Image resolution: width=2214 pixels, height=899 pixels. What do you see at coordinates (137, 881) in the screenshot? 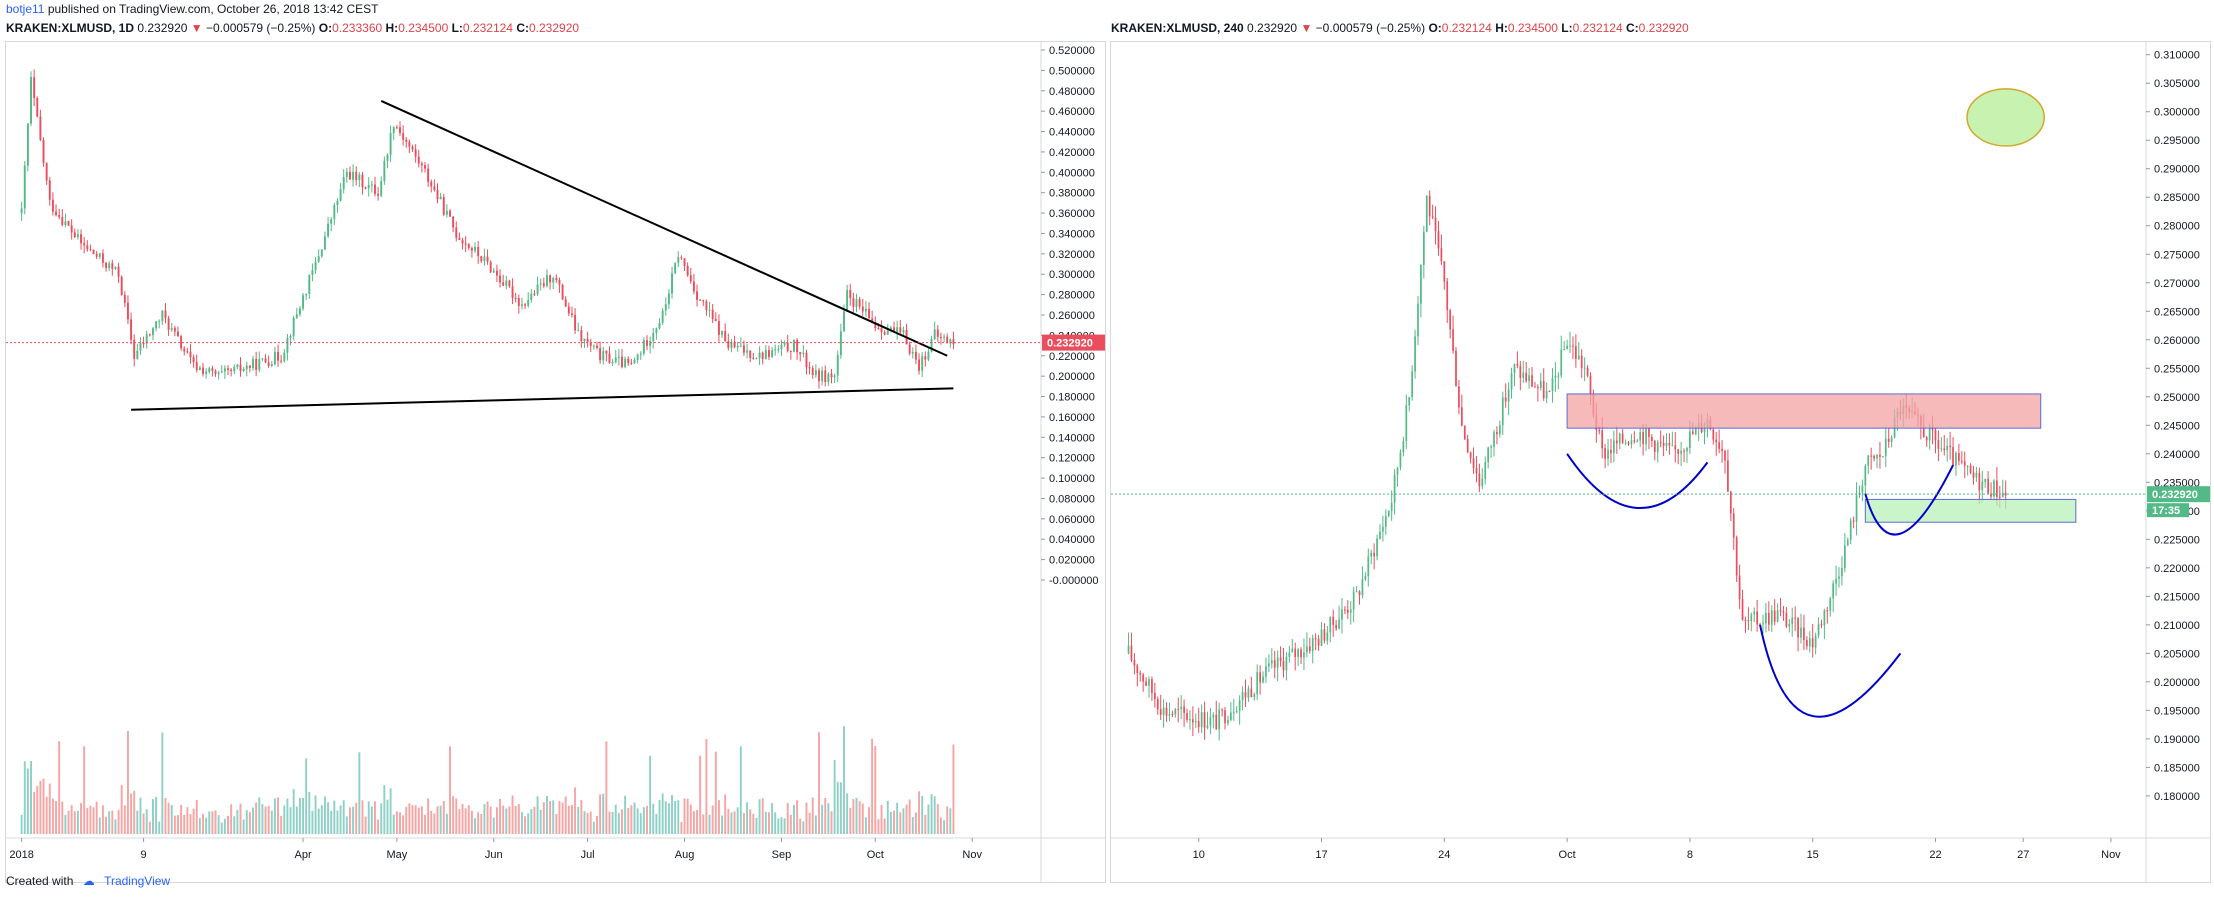
I see `tradingview-link: TradingView` at bounding box center [137, 881].